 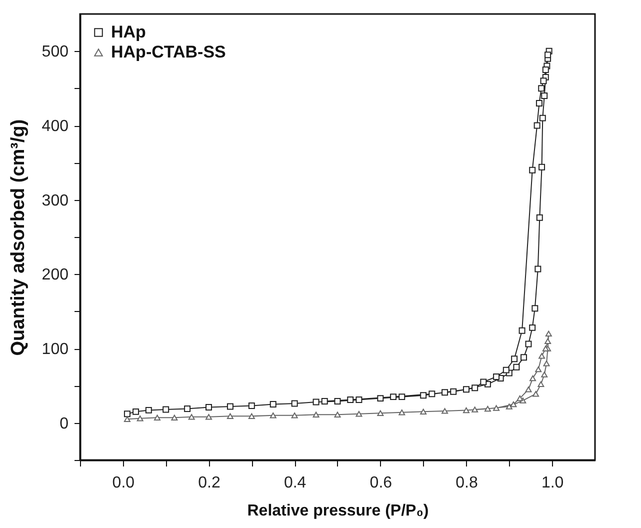 What do you see at coordinates (338, 511) in the screenshot?
I see `x-axis-title: Relative pressure (P/P₀)` at bounding box center [338, 511].